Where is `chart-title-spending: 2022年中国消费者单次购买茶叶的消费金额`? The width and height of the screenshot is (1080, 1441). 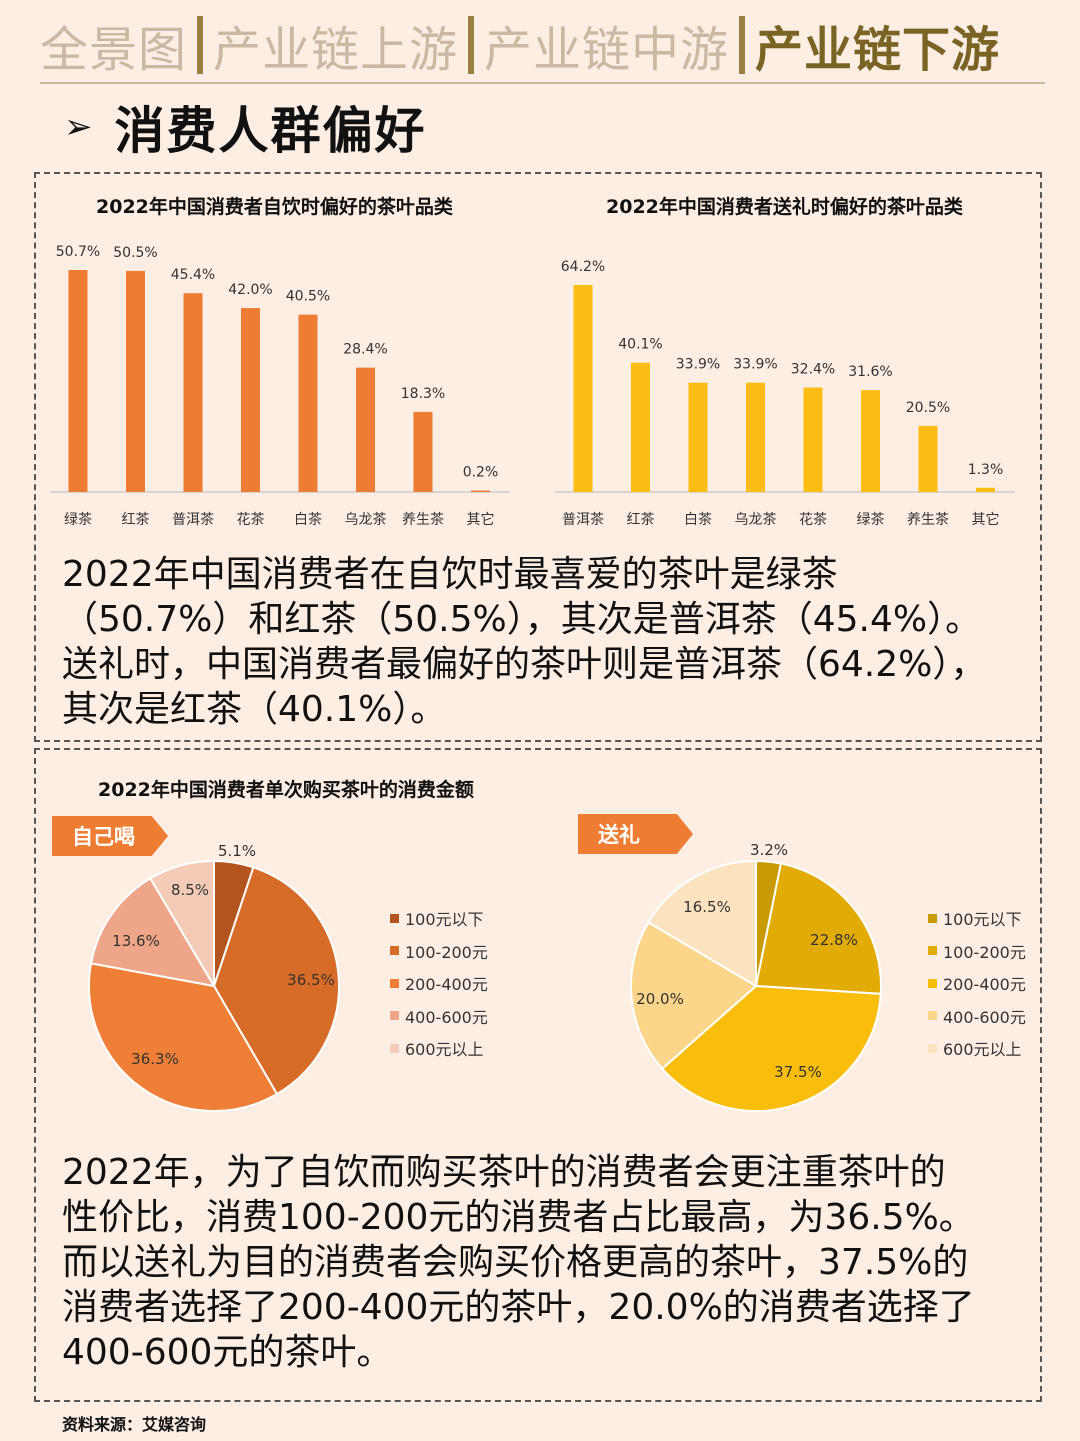
chart-title-spending: 2022年中国消费者单次购买茶叶的消费金额 is located at coordinates (286, 790).